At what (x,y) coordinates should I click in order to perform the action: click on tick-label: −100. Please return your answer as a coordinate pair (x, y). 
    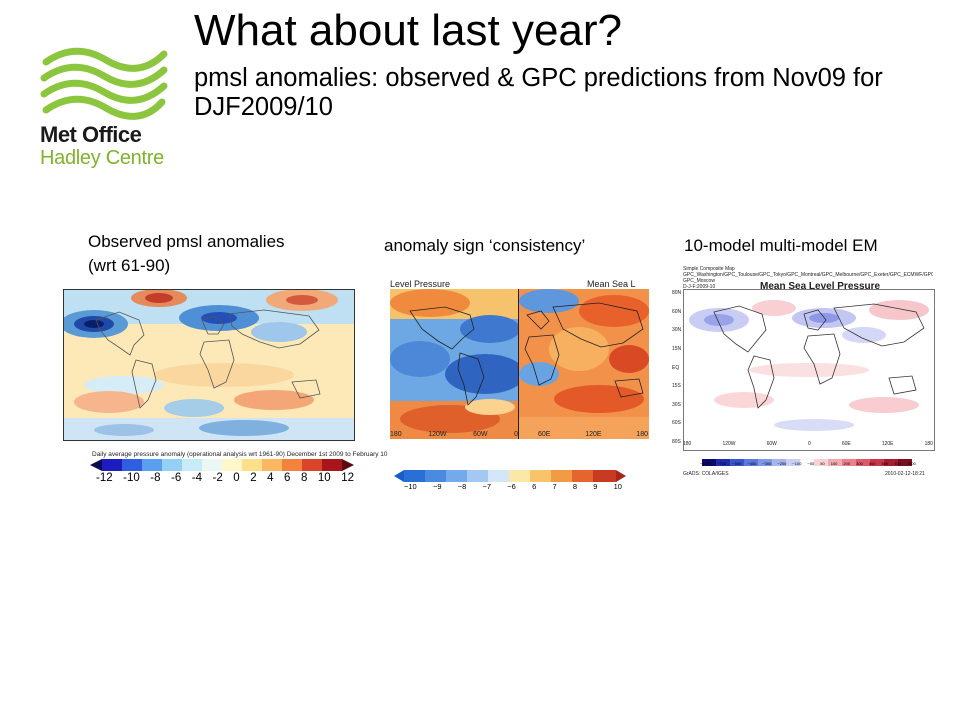
    Looking at the image, I should click on (797, 463).